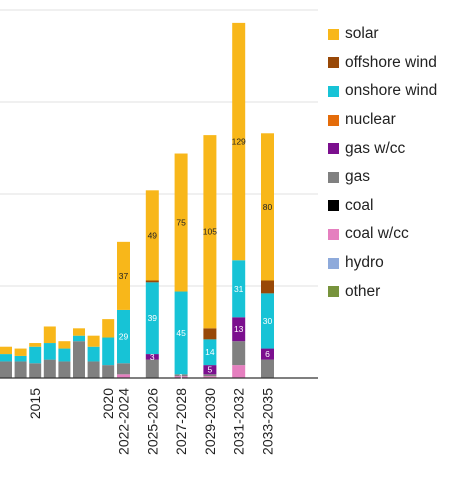 The image size is (472, 495). I want to click on data-label: 13, so click(239, 329).